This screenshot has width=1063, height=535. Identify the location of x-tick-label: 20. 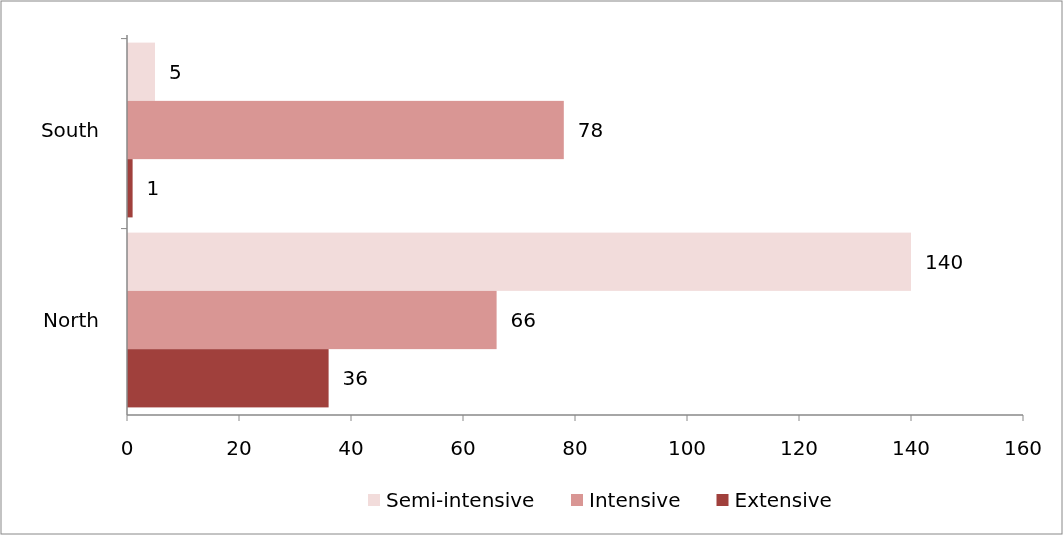
(239, 448).